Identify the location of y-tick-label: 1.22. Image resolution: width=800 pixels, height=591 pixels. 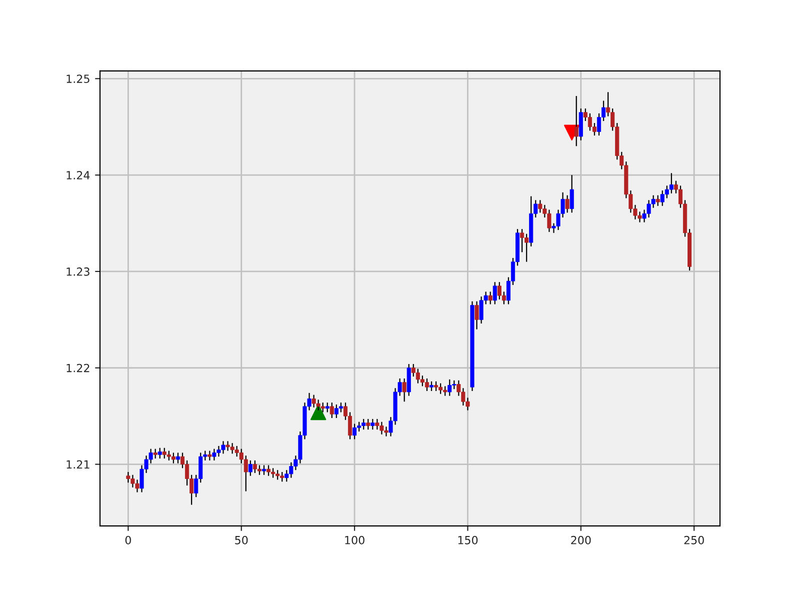
(78, 368).